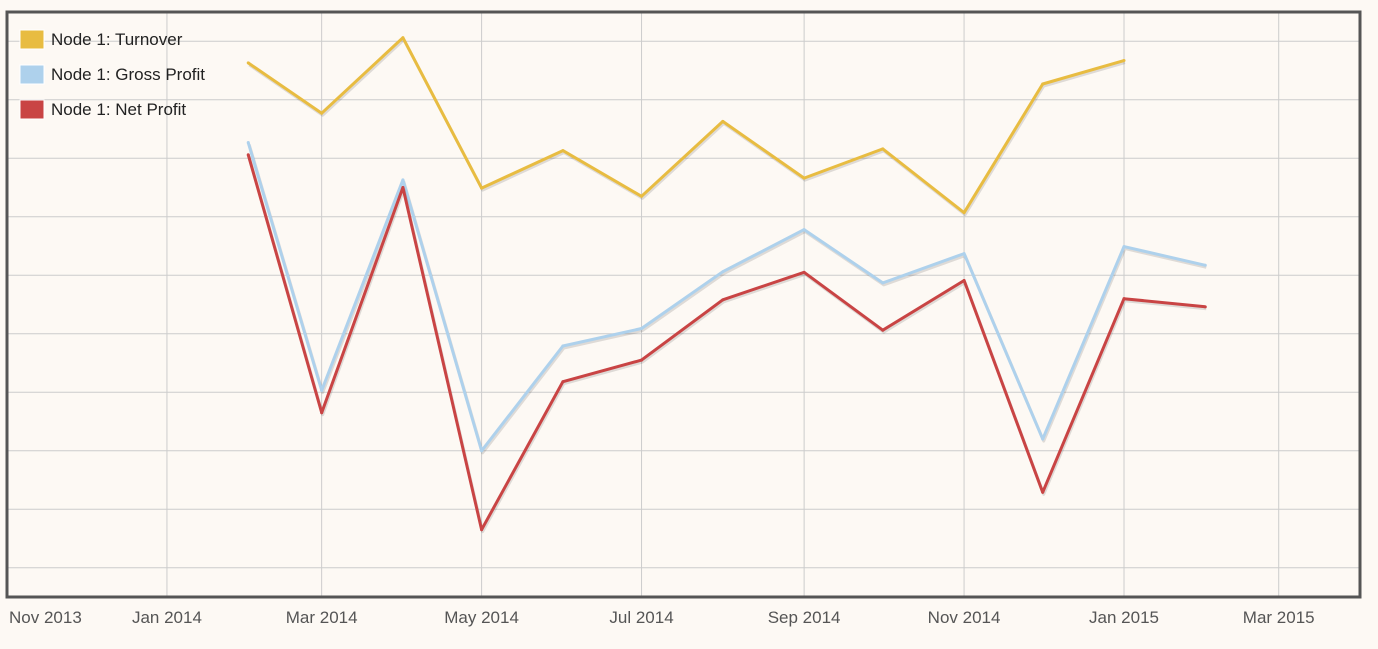  Describe the element at coordinates (118, 109) in the screenshot. I see `legend-label: Node 1: Net Profit` at that location.